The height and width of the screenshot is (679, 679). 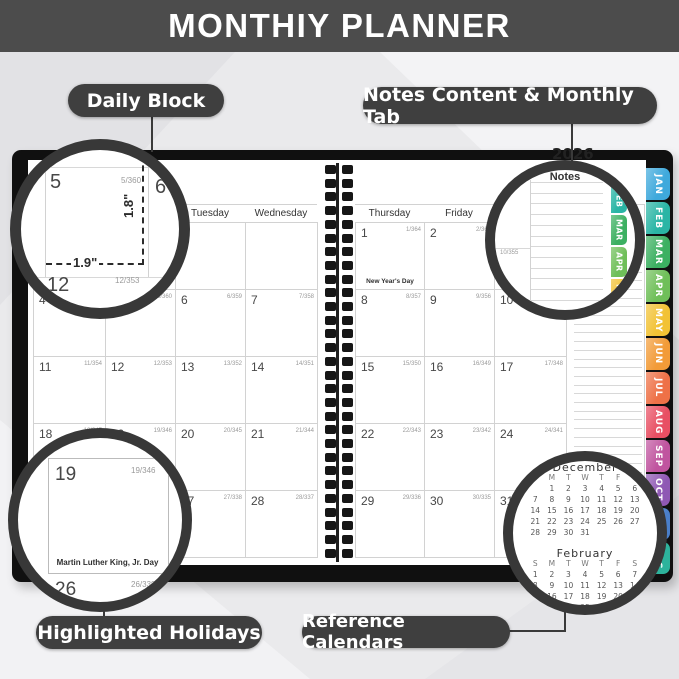 What do you see at coordinates (127, 280) in the screenshot?
I see `mag-ann-12: 12/353` at bounding box center [127, 280].